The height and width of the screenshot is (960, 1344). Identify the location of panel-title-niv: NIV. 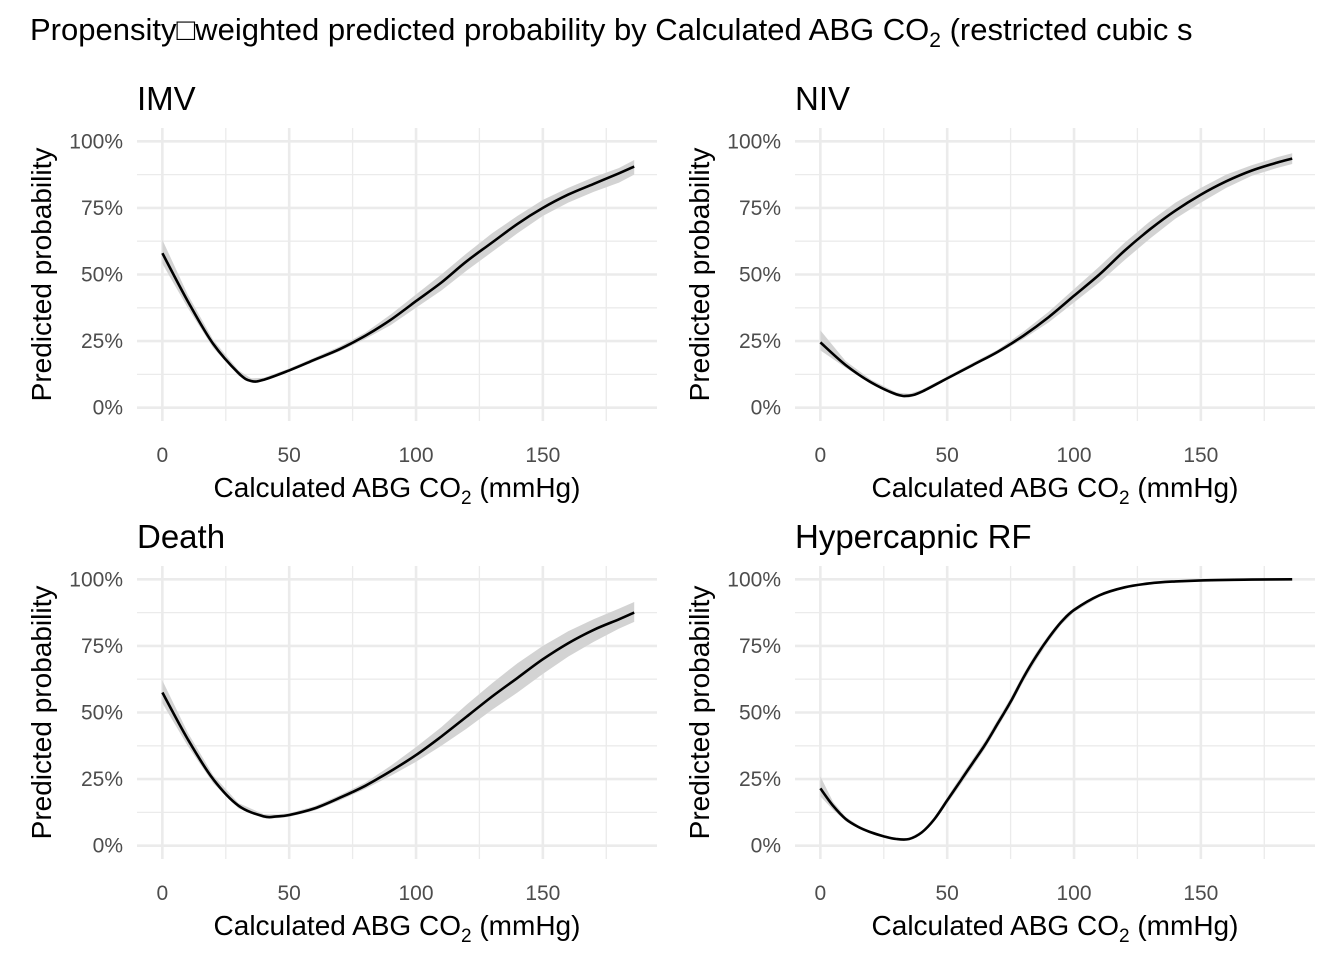
(823, 98).